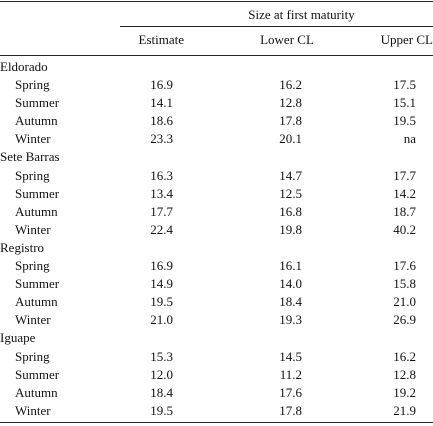  I want to click on lower-cl-cell: 20.1, so click(290, 139).